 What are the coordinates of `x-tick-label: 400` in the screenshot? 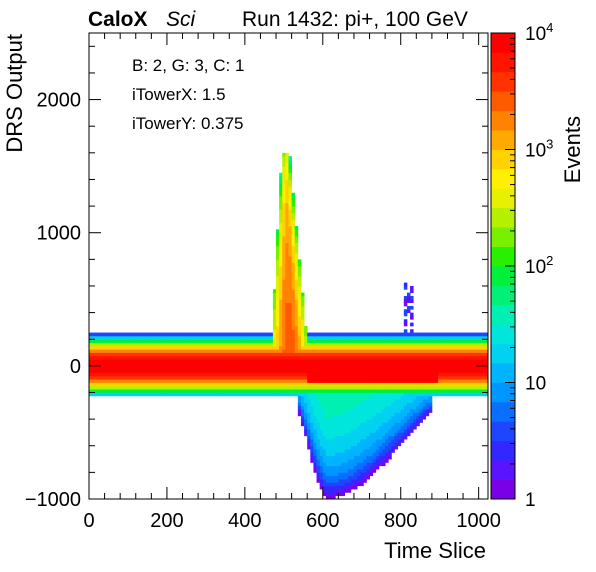 It's located at (244, 521).